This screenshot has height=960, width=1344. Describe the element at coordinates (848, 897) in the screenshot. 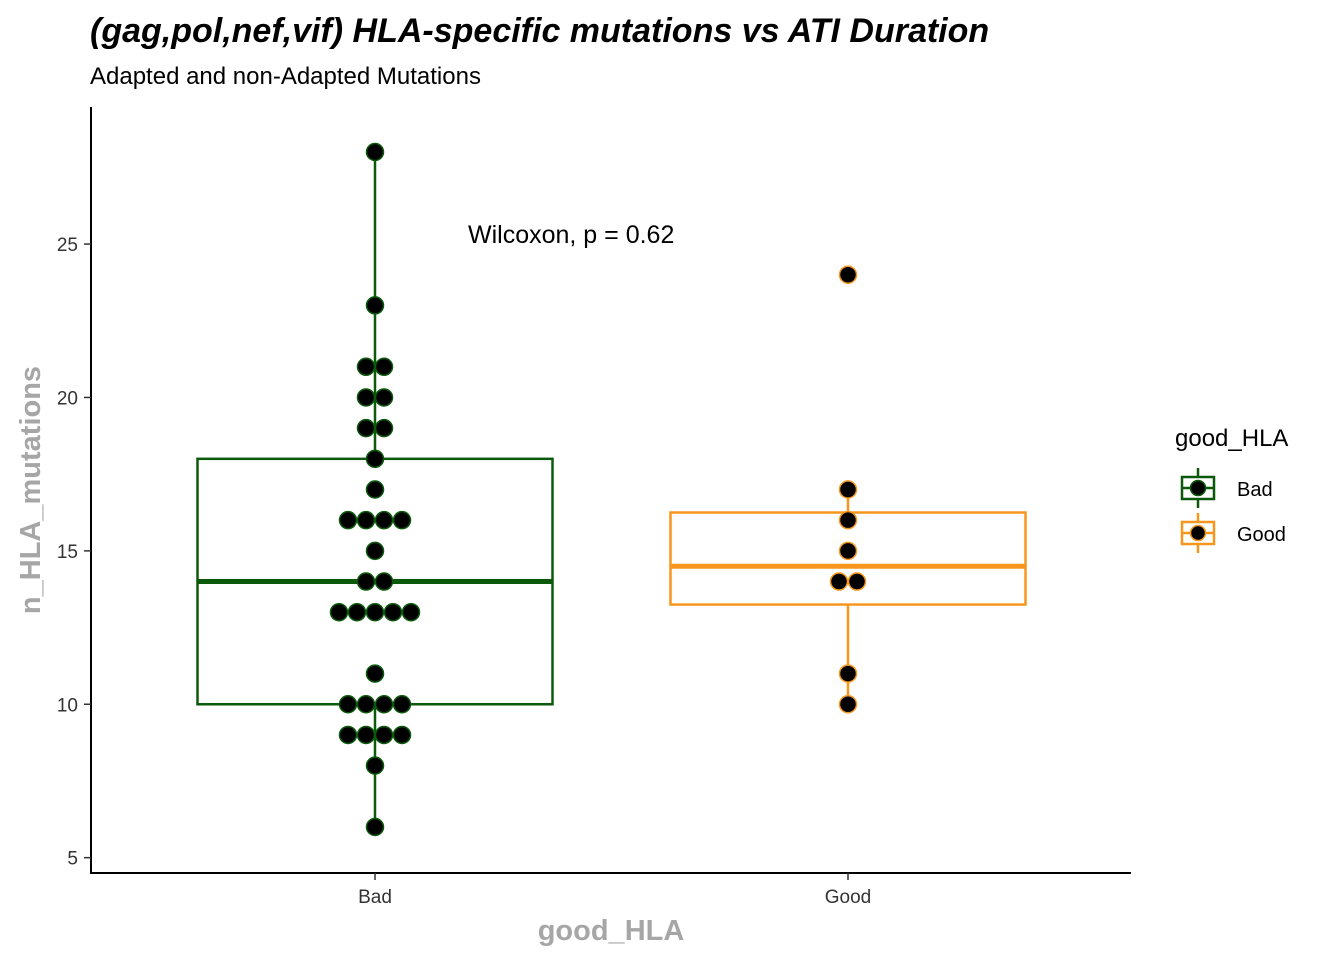

I see `x-tick-label-good: Good` at that location.